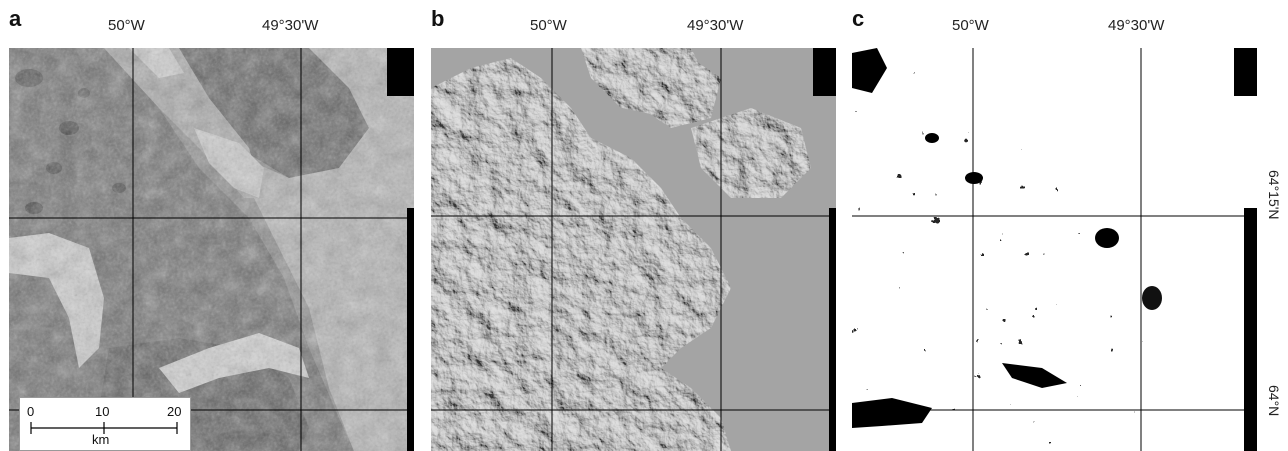 Image resolution: width=1288 pixels, height=451 pixels. What do you see at coordinates (548, 25) in the screenshot?
I see `lon-label-50w-b: 50°W` at bounding box center [548, 25].